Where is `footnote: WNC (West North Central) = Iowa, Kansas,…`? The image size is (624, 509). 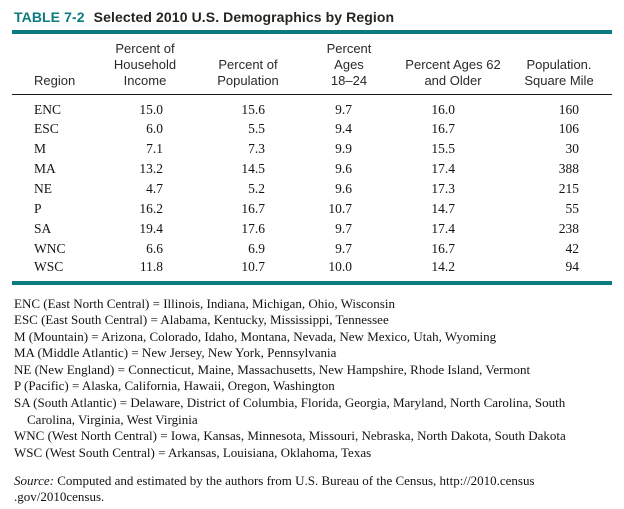 footnote: WNC (West North Central) = Iowa, Kansas,… is located at coordinates (290, 436).